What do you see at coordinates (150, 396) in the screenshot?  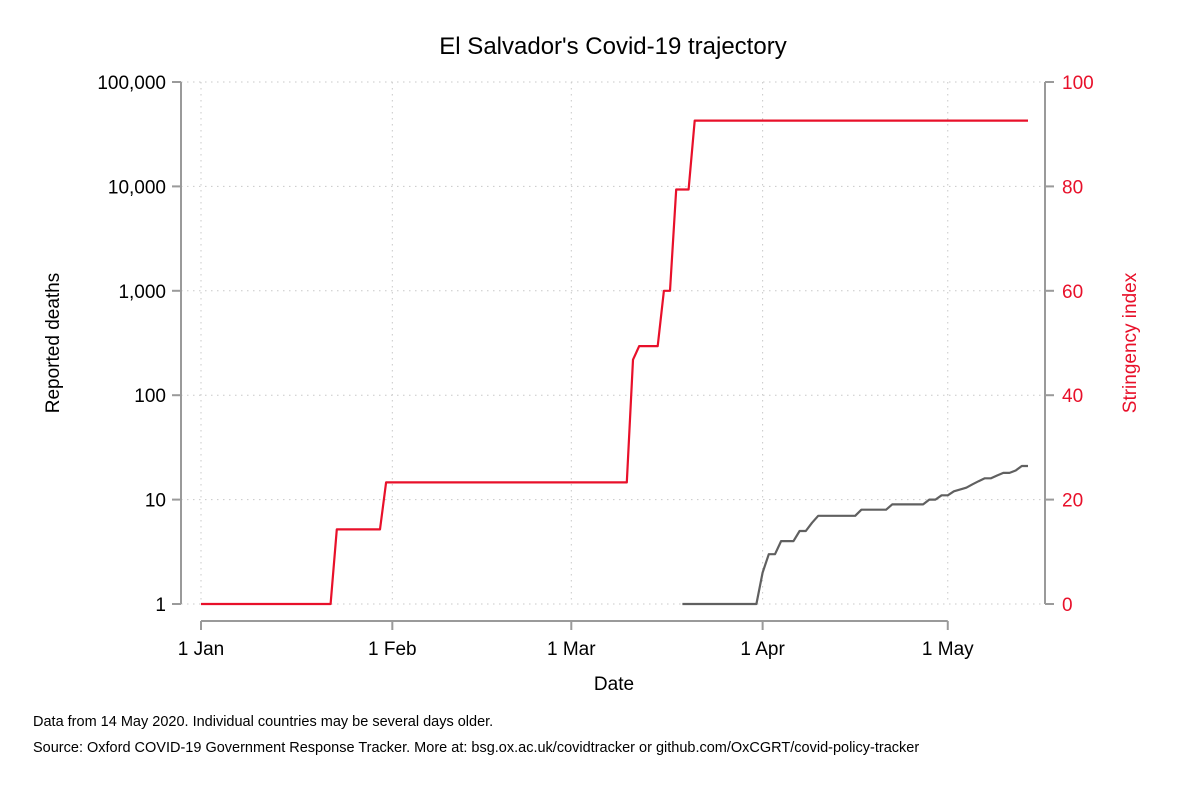 I see `left-tick-label: 100` at bounding box center [150, 396].